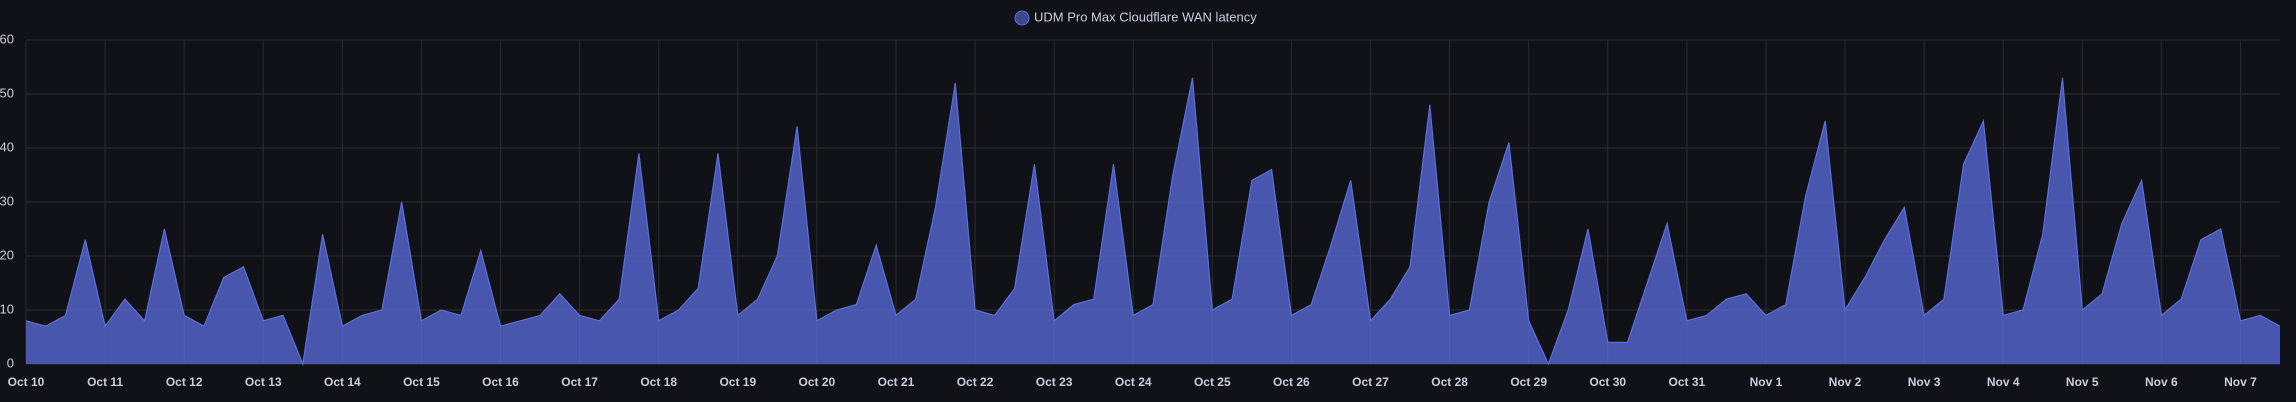 The image size is (2296, 402). I want to click on x-tick-label: Nov 5, so click(2082, 382).